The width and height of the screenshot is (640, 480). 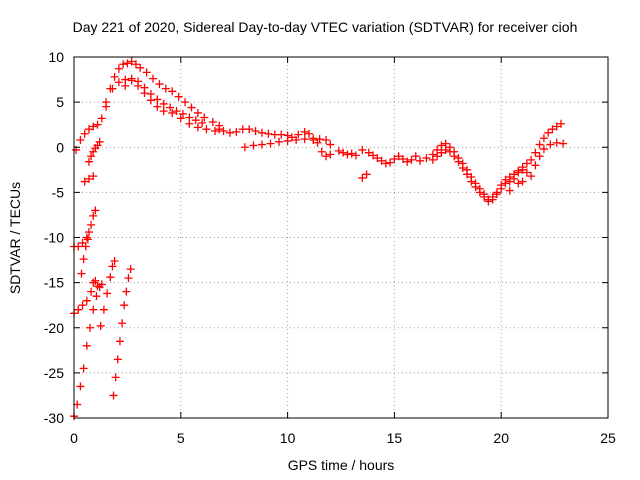 I want to click on x-tick-label: 25, so click(x=608, y=438).